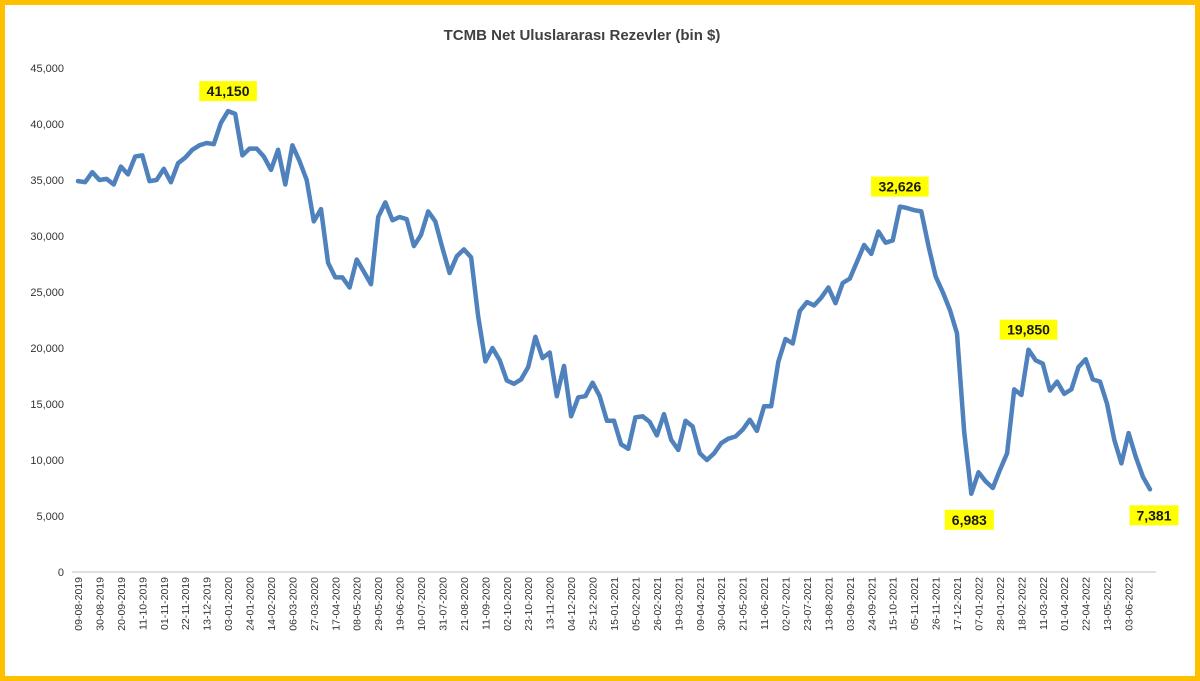  I want to click on x-tick-label: 24-01-2020, so click(251, 604).